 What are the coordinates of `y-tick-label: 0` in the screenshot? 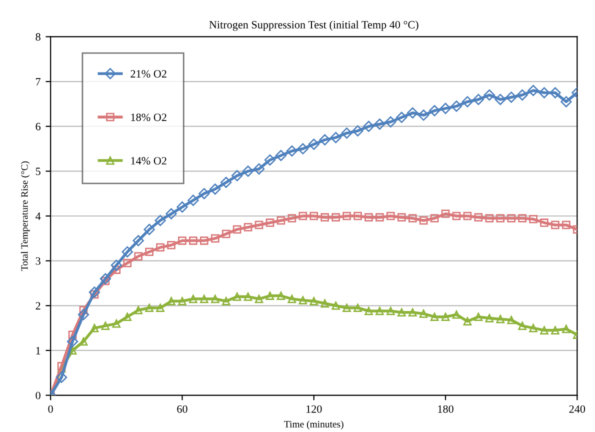 It's located at (38, 396).